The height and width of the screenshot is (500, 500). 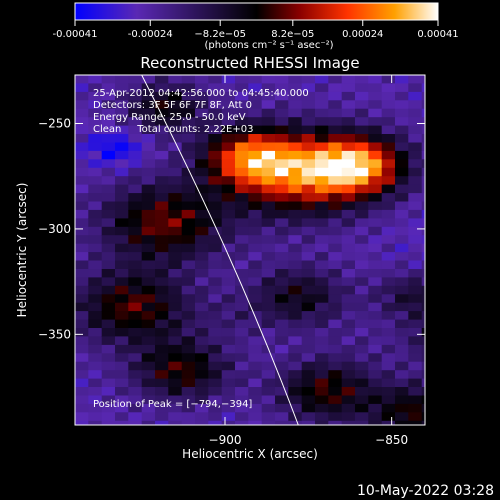 What do you see at coordinates (22, 250) in the screenshot?
I see `y-axis-label: Heliocentric Y (arcsec)` at bounding box center [22, 250].